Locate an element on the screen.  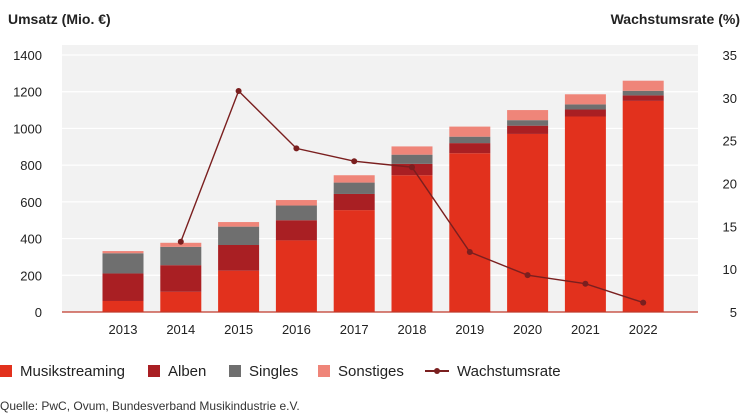
y2-tick-label: 35 is located at coordinates (730, 55).